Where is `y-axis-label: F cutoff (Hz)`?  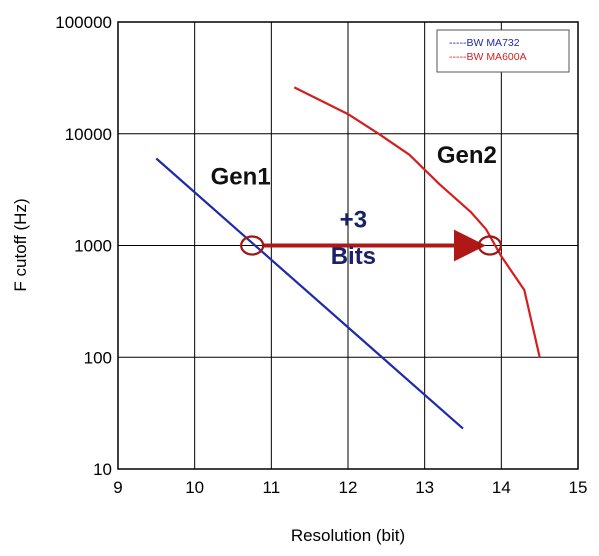 y-axis-label: F cutoff (Hz) is located at coordinates (20, 244).